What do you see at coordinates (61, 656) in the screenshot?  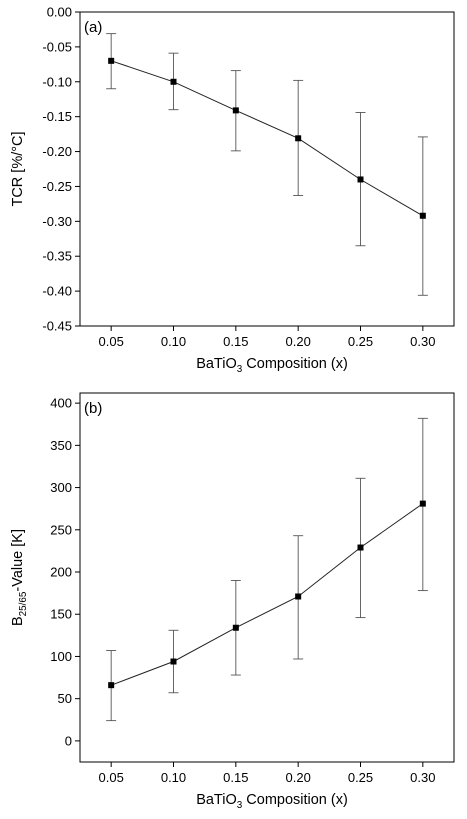 I see `y-tick-label: 100` at bounding box center [61, 656].